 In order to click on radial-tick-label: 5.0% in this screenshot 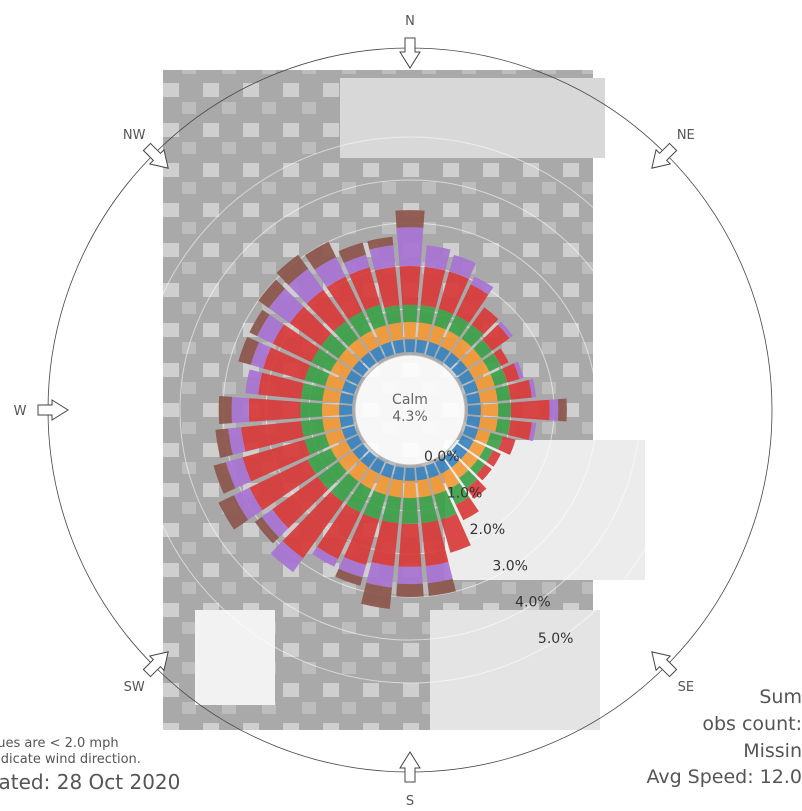, I will do `click(556, 639)`.